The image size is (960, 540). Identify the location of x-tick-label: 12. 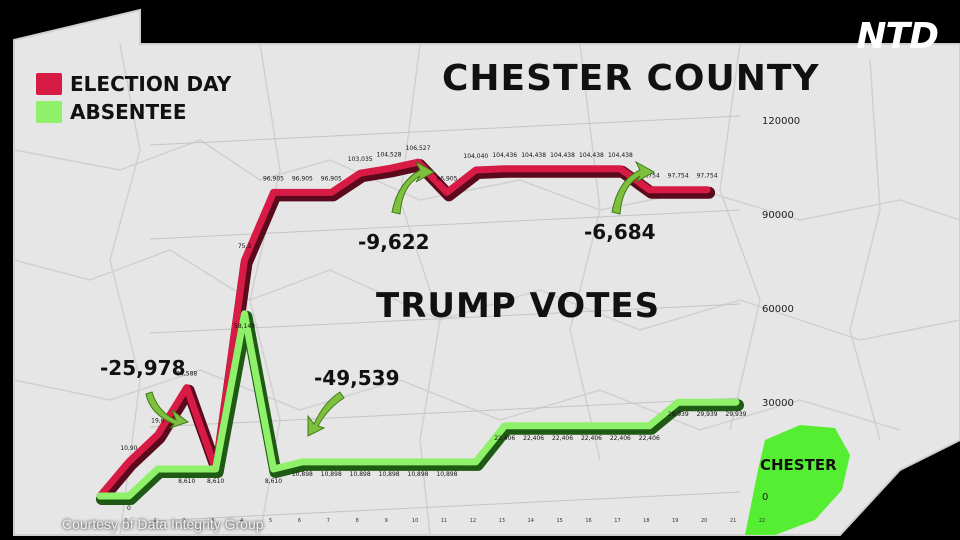
(473, 521).